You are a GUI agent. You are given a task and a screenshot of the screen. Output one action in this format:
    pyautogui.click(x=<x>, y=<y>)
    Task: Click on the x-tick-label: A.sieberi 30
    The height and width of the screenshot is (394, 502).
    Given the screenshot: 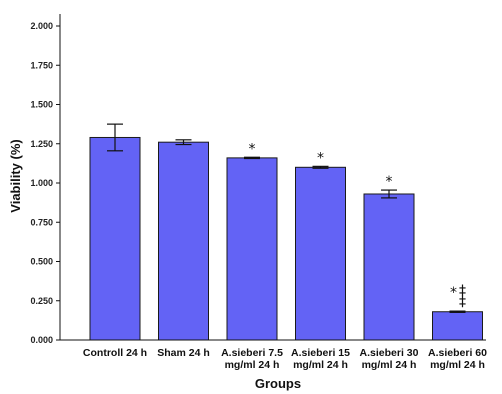 What is the action you would take?
    pyautogui.click(x=389, y=353)
    